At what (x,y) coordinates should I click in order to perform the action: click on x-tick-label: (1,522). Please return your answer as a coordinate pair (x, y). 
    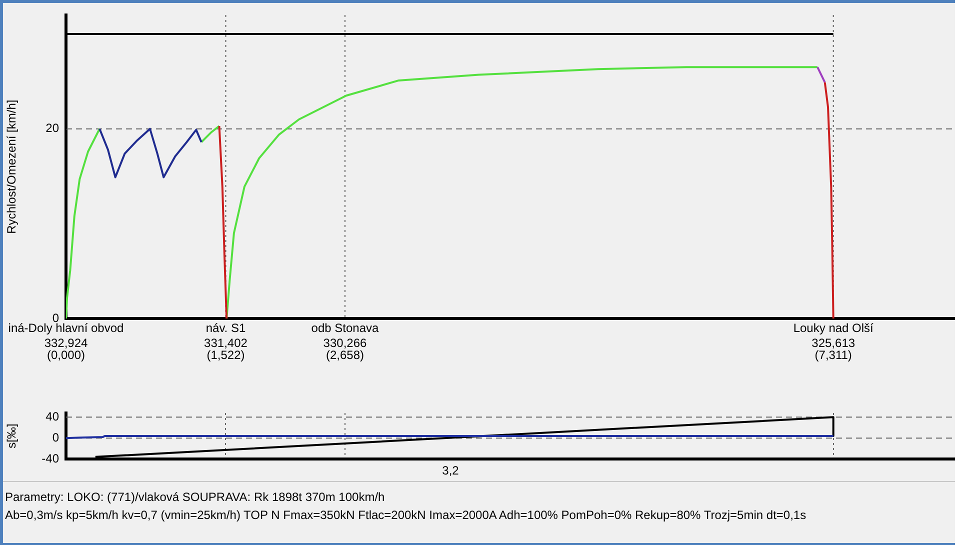
    Looking at the image, I should click on (225, 355).